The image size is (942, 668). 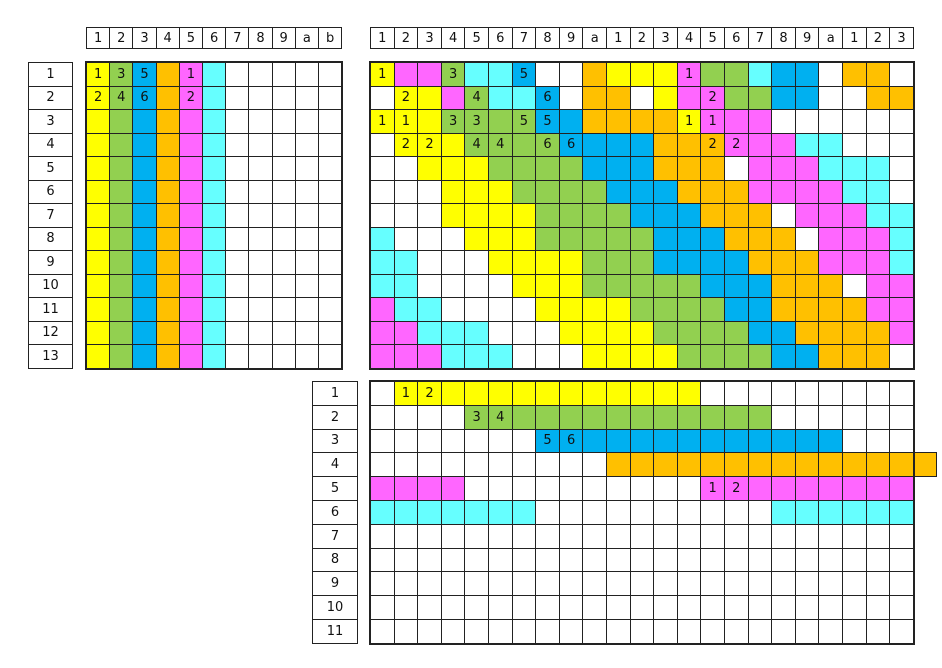 What do you see at coordinates (712, 488) in the screenshot?
I see `bottom-grid-cell: 1` at bounding box center [712, 488].